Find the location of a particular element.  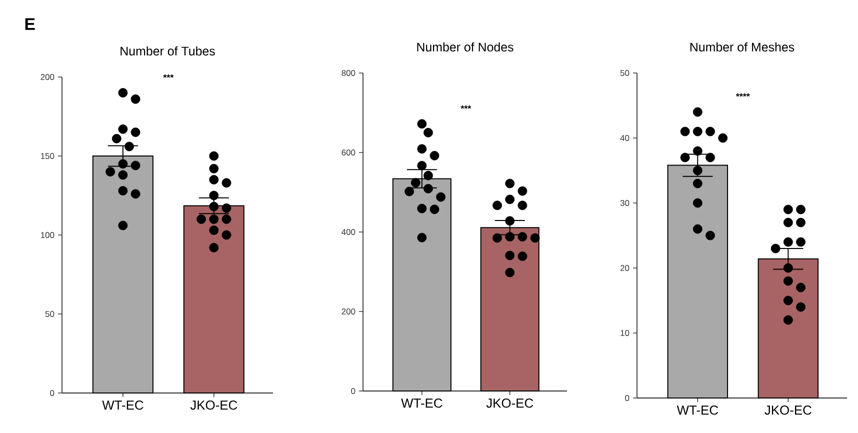

annotation: **** is located at coordinates (743, 95).